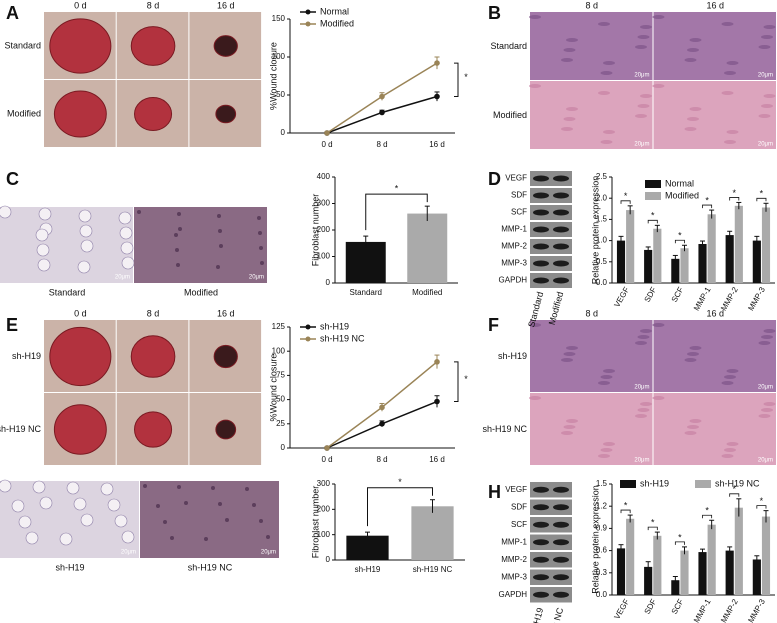  What do you see at coordinates (308, 24) in the screenshot?
I see `legend-marker` at bounding box center [308, 24].